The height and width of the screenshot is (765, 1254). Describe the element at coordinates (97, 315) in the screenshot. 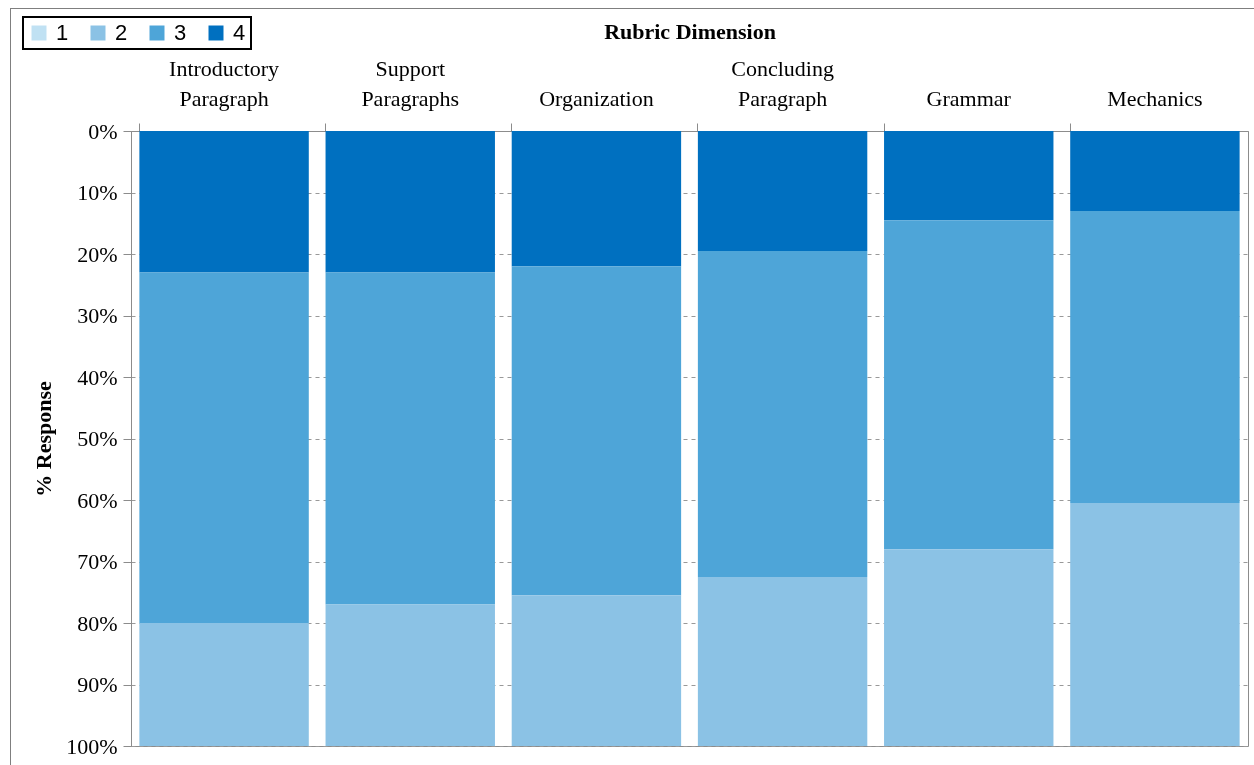

I see `y-tick-label: 30%` at that location.